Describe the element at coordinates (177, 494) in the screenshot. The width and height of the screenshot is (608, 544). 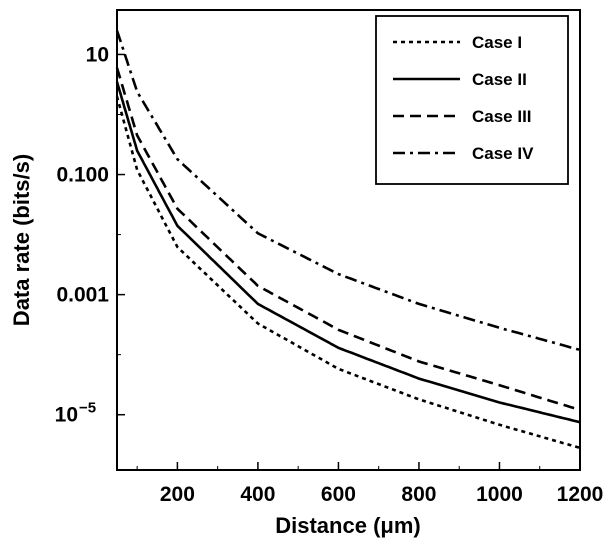
I see `x-tick-label: 200` at that location.